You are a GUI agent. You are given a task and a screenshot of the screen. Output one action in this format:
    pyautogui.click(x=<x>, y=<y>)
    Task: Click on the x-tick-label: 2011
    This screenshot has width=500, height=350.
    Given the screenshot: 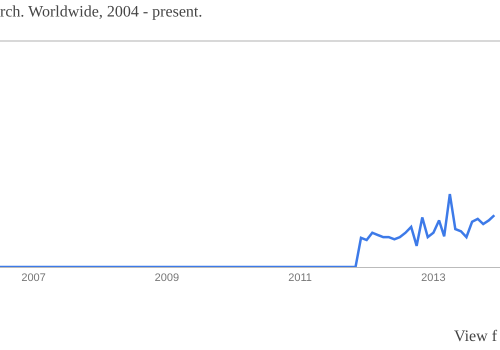 What is the action you would take?
    pyautogui.click(x=300, y=278)
    